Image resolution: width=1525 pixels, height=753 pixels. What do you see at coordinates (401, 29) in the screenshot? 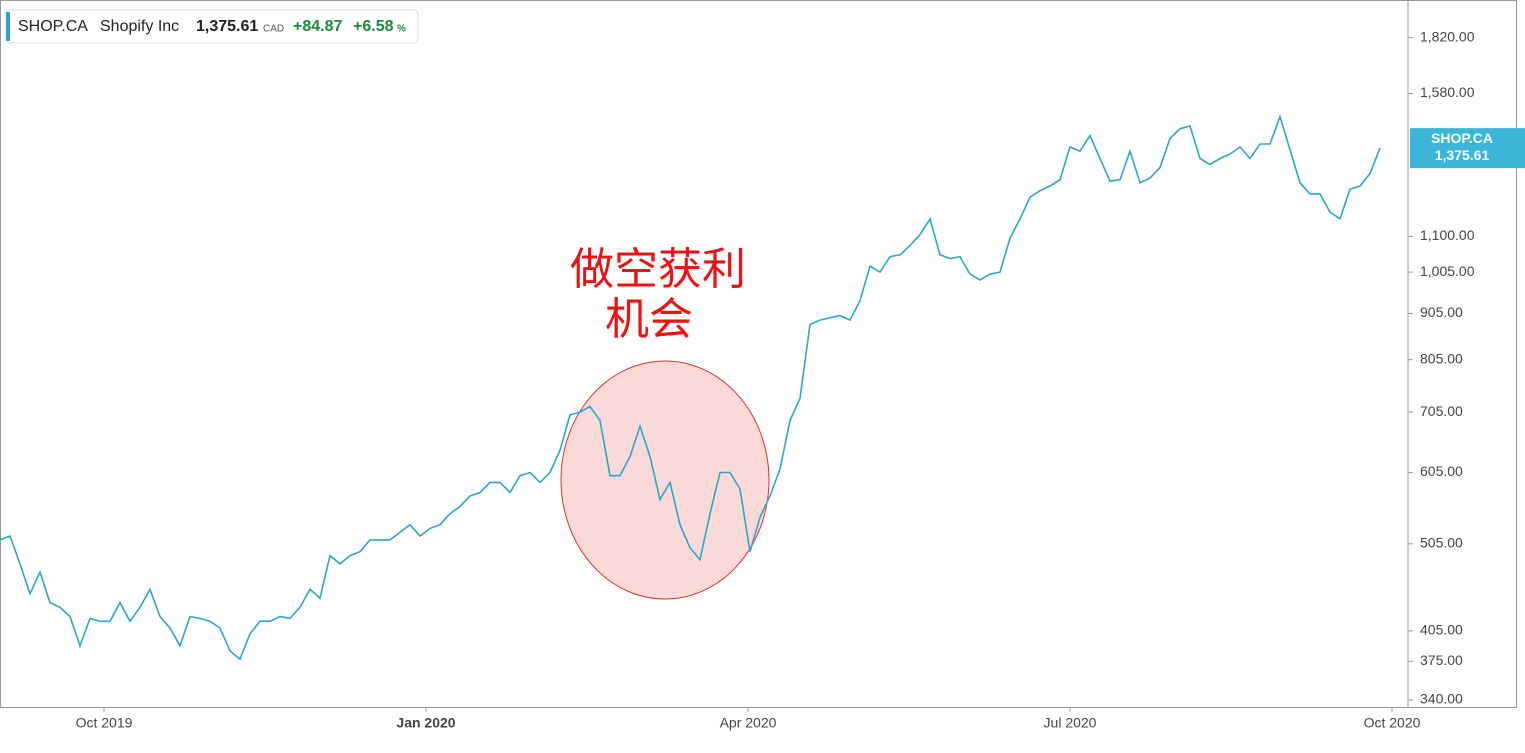
I see `pct-sign: %` at bounding box center [401, 29].